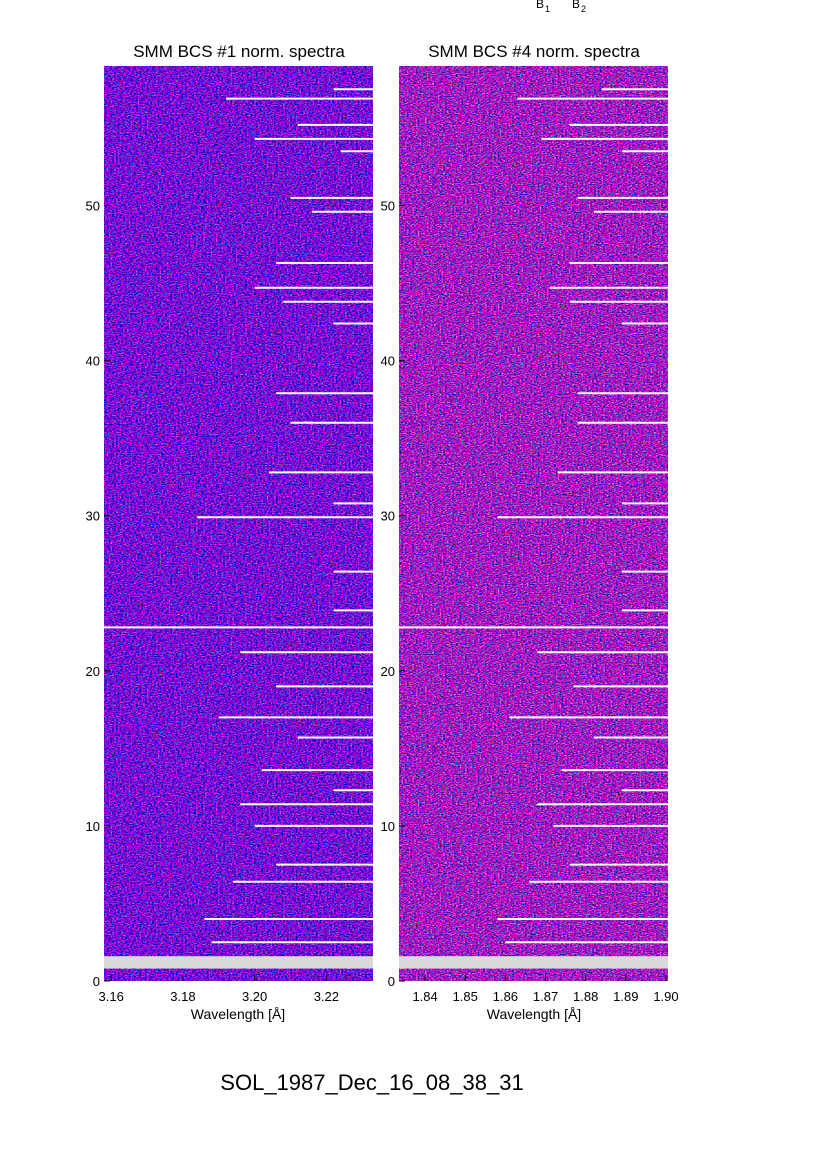 The image size is (826, 1169). I want to click on panel-bcs1-y-tick-label: 40, so click(93, 361).